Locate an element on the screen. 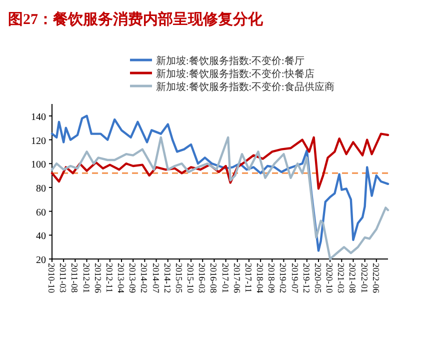  x-tick-label: 2017-11 is located at coordinates (248, 278).